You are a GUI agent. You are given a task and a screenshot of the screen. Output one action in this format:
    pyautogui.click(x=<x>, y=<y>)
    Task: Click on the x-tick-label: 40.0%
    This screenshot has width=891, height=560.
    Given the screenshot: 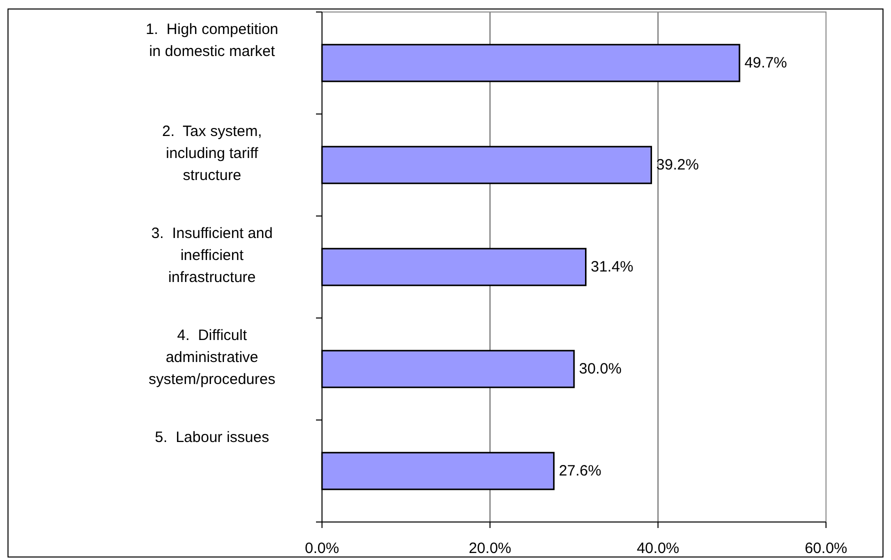 What is the action you would take?
    pyautogui.click(x=658, y=548)
    